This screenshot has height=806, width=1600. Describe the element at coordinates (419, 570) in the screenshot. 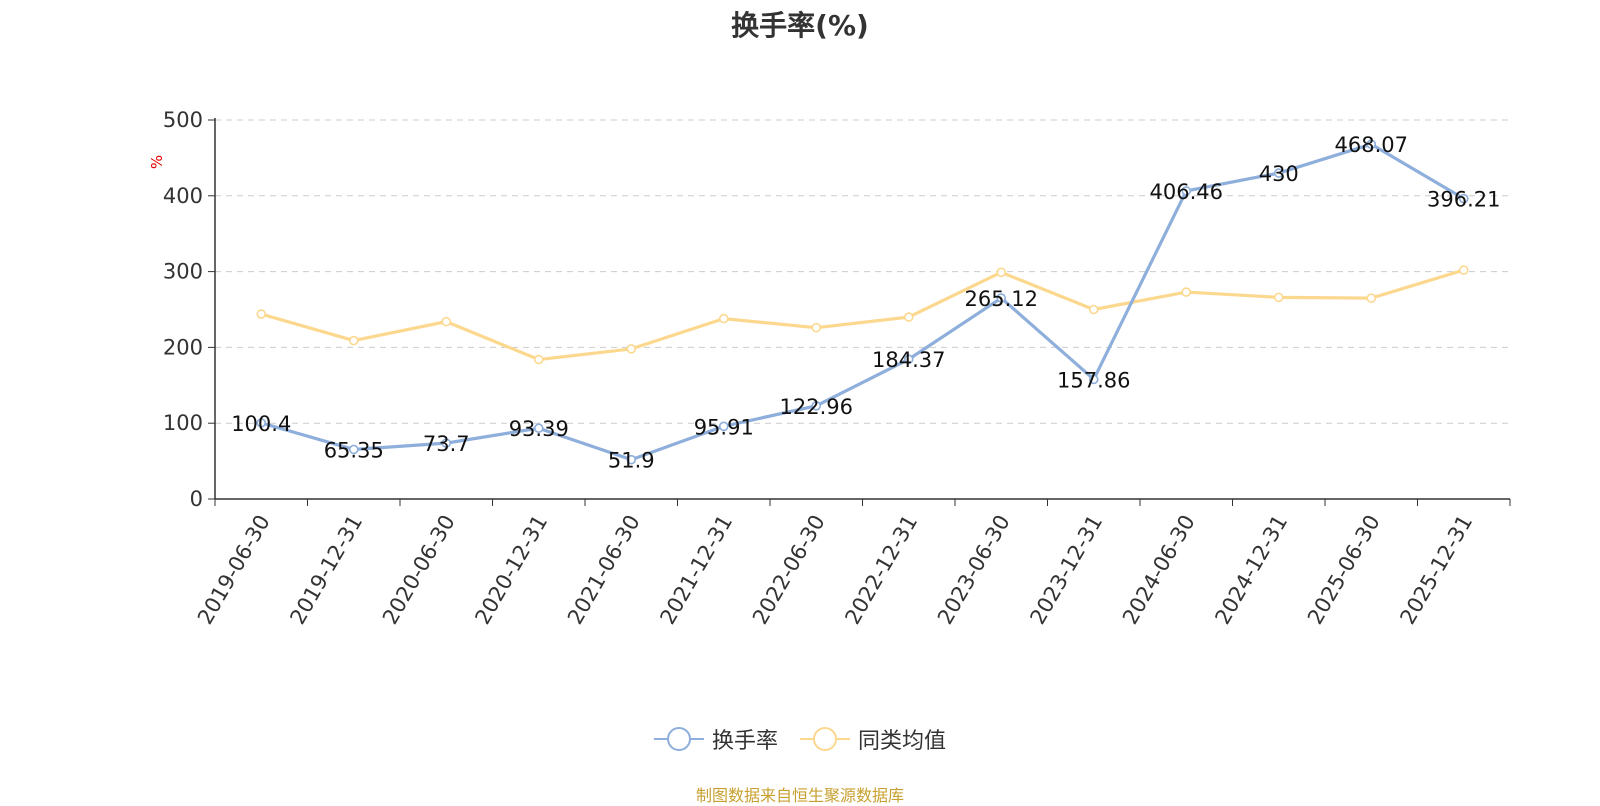

I see `x-tick-label: 2020-06-30` at that location.